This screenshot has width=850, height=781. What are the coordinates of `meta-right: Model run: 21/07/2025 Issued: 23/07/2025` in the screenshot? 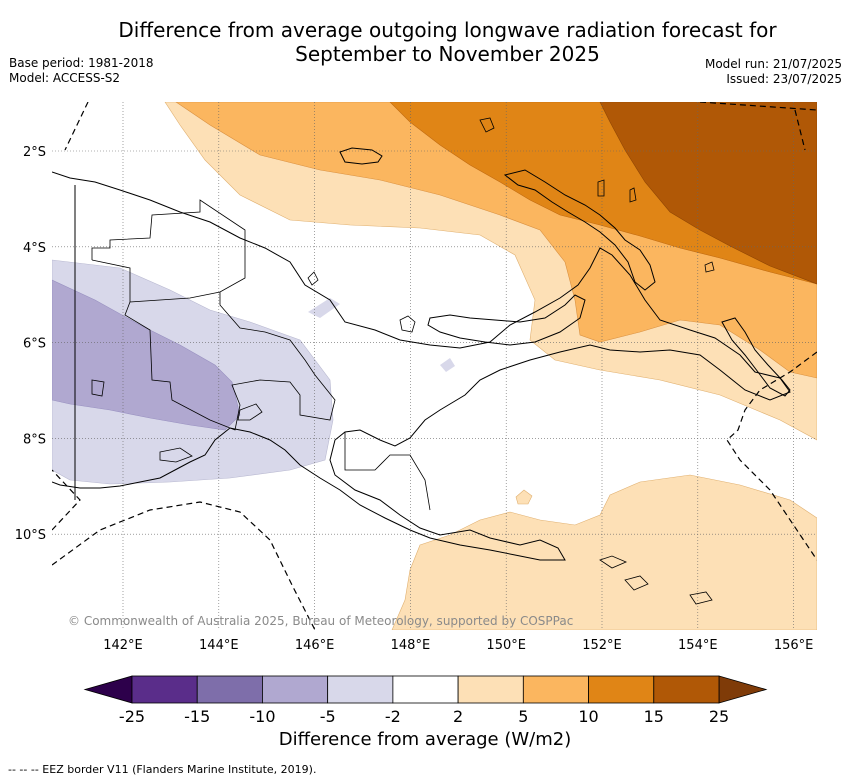 It's located at (773, 72).